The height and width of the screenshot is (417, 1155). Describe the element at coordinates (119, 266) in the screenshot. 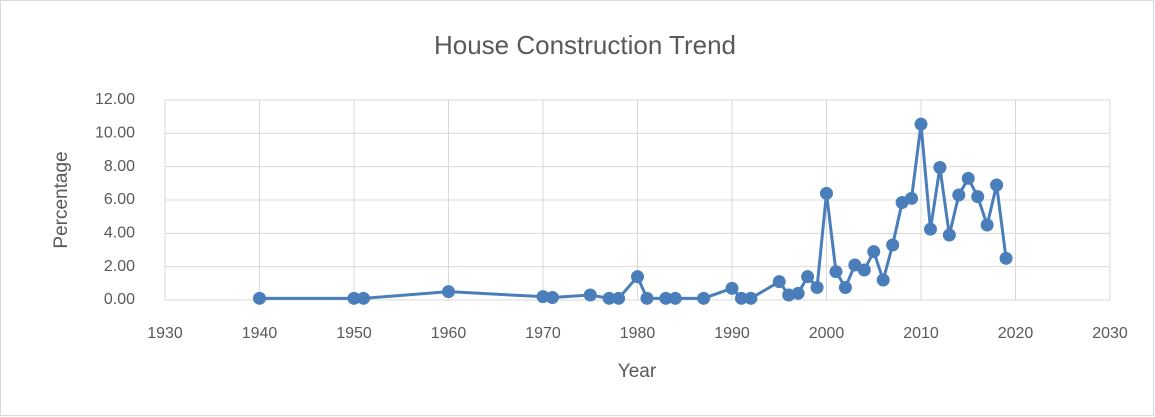

I see `y-tick-label: 2.00` at that location.